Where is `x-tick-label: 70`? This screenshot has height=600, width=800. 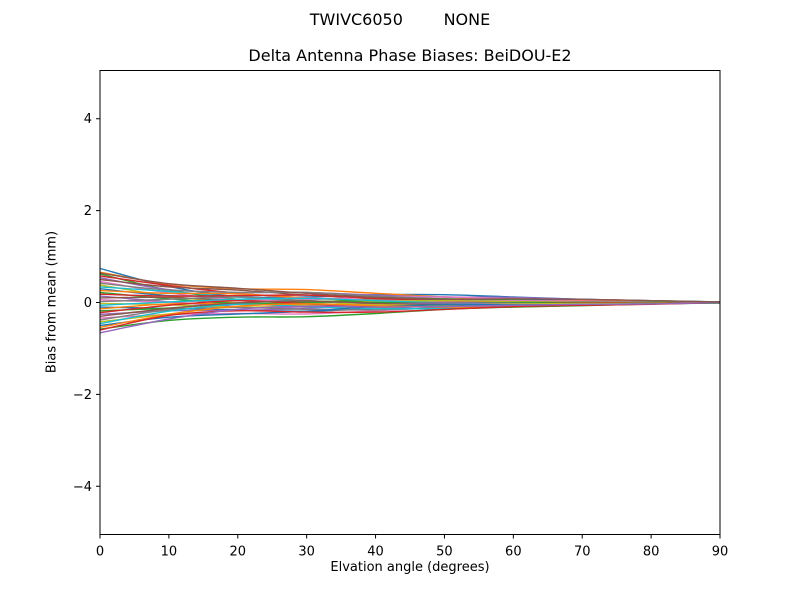
x-tick-label: 70 is located at coordinates (582, 552).